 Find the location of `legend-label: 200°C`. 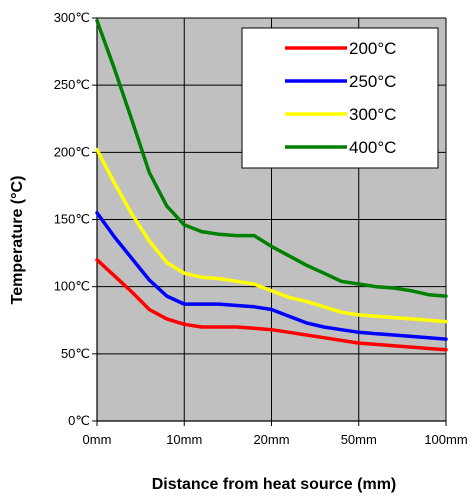

legend-label: 200°C is located at coordinates (372, 48).